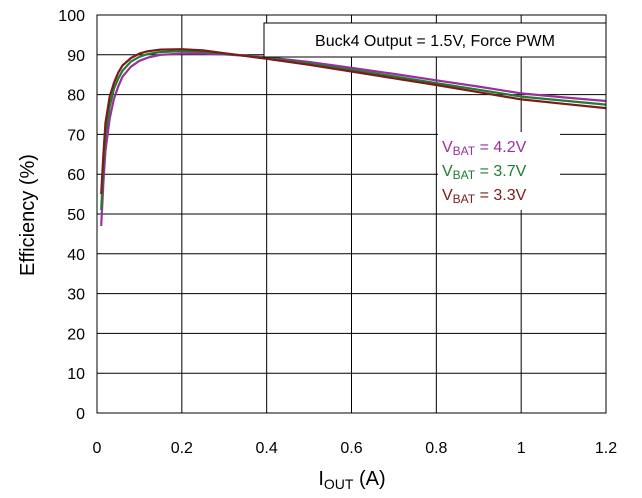 The height and width of the screenshot is (498, 642). What do you see at coordinates (521, 448) in the screenshot?
I see `x-tick-label: 1` at bounding box center [521, 448].